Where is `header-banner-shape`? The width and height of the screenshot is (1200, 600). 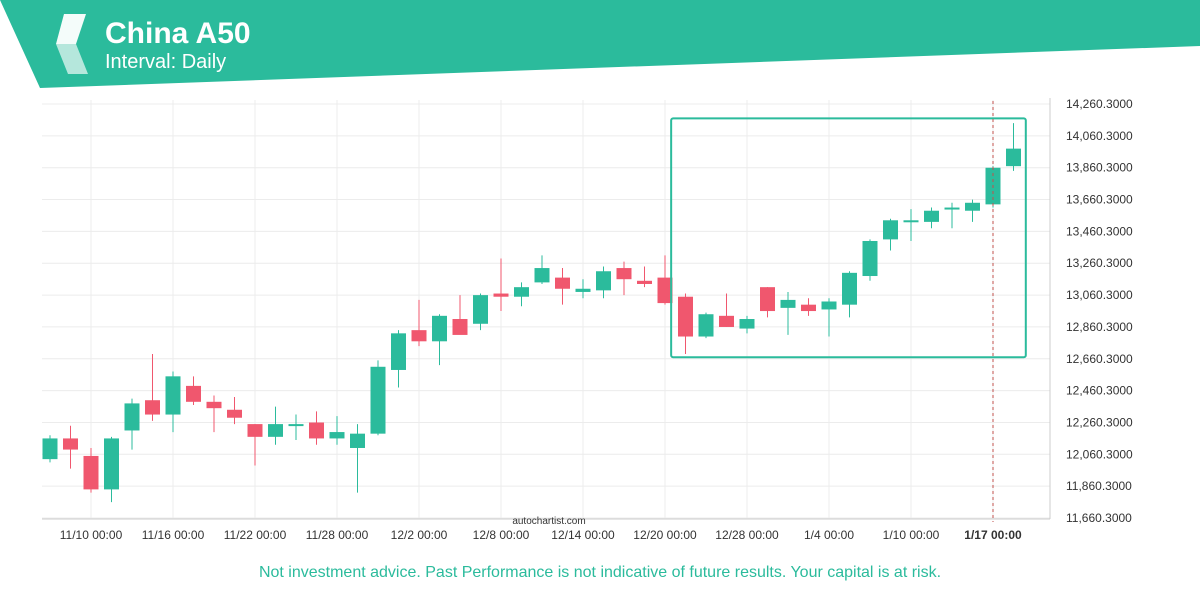 header-banner-shape is located at coordinates (600, 44).